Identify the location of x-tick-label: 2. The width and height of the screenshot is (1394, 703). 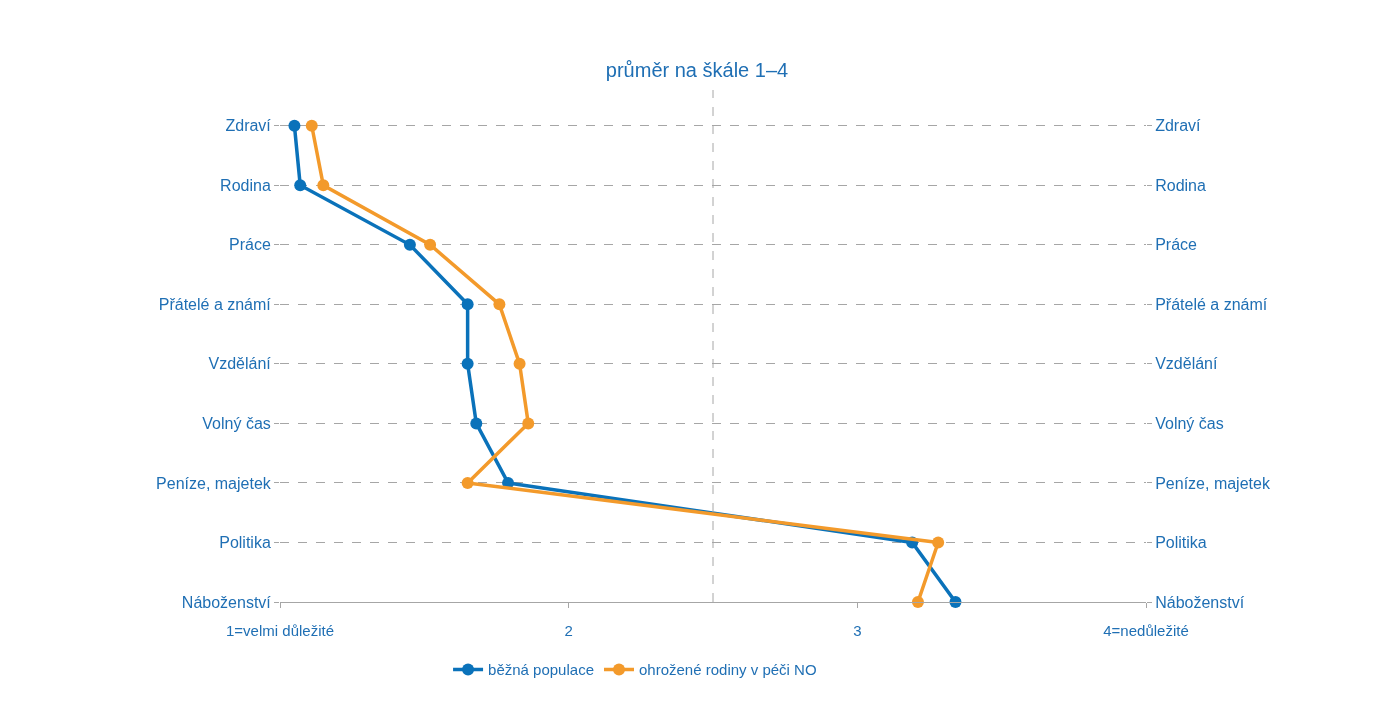
(568, 630).